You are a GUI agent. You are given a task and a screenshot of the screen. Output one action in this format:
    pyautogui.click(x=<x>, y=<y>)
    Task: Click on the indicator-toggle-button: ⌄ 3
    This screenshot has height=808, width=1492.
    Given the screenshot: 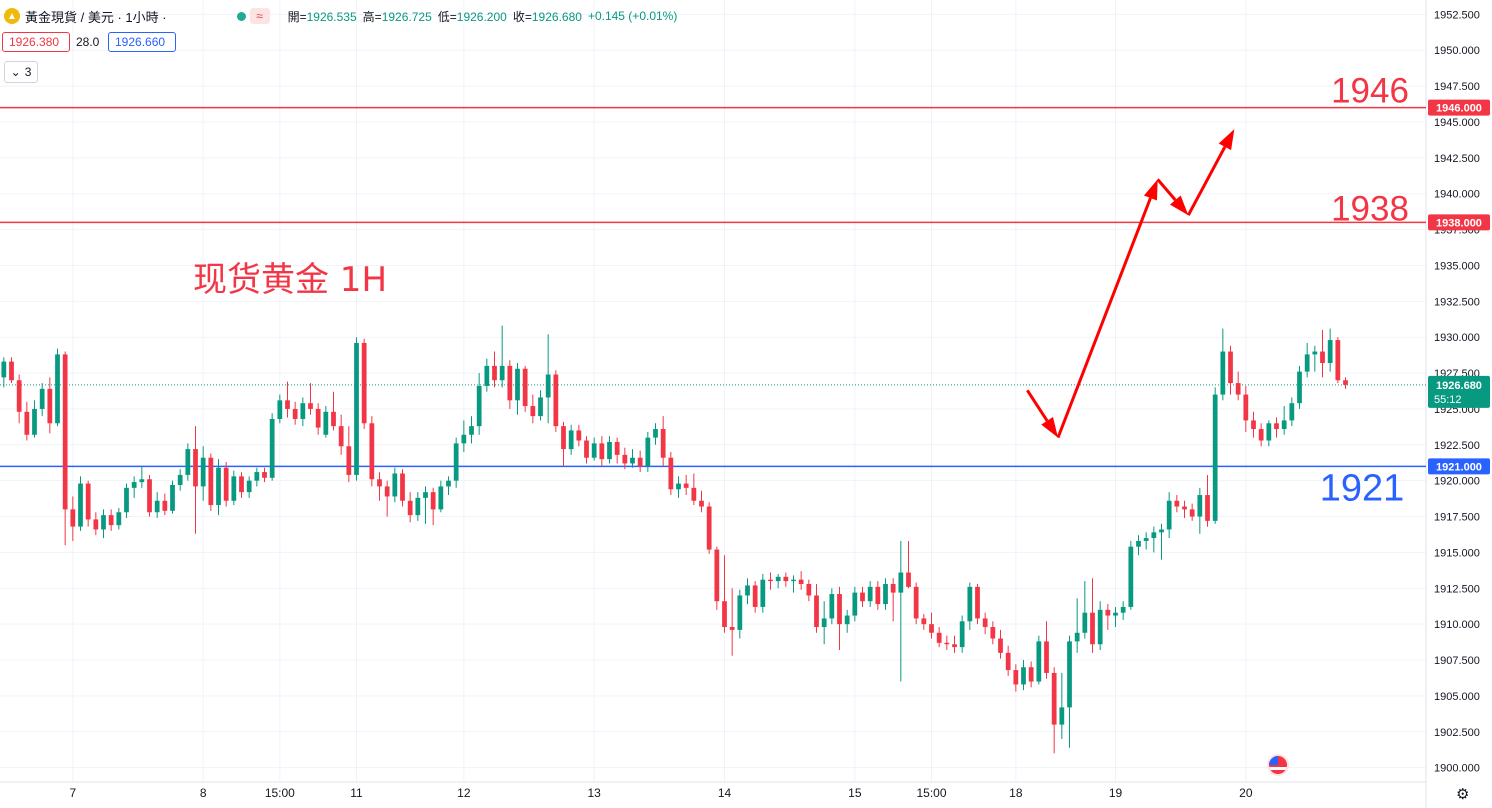 What is the action you would take?
    pyautogui.click(x=21, y=72)
    